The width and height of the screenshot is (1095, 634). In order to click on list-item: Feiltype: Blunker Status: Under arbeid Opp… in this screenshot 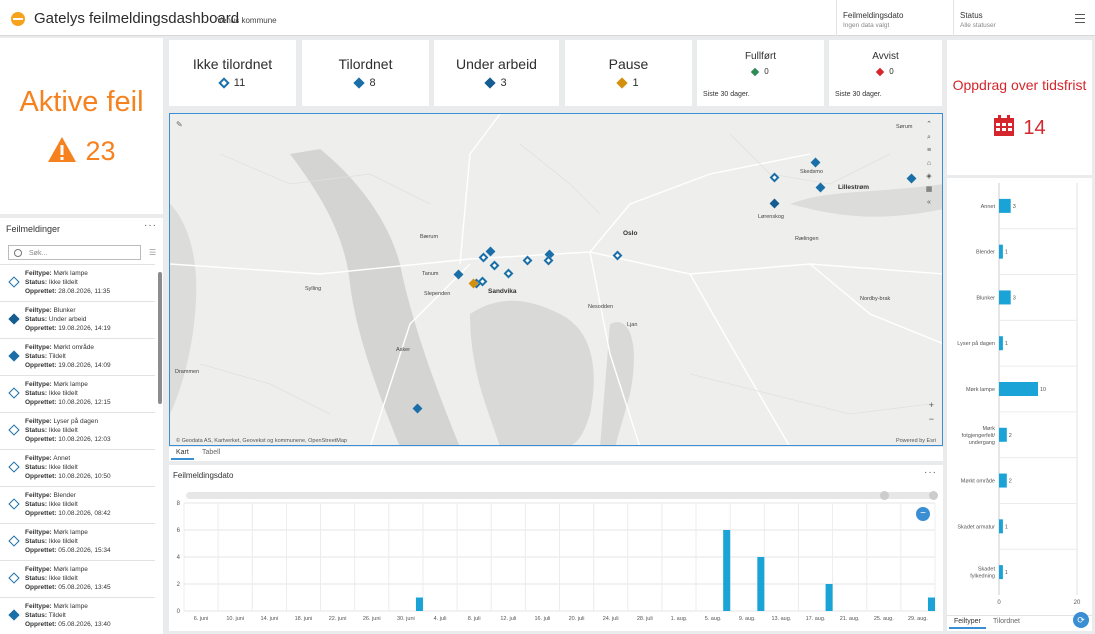, I will do `click(77, 319)`.